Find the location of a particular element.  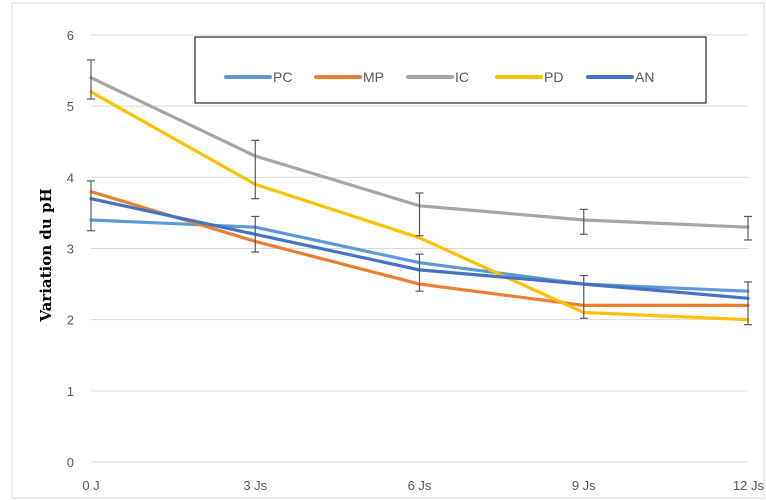

x-tick-label: 9 Js is located at coordinates (584, 485).